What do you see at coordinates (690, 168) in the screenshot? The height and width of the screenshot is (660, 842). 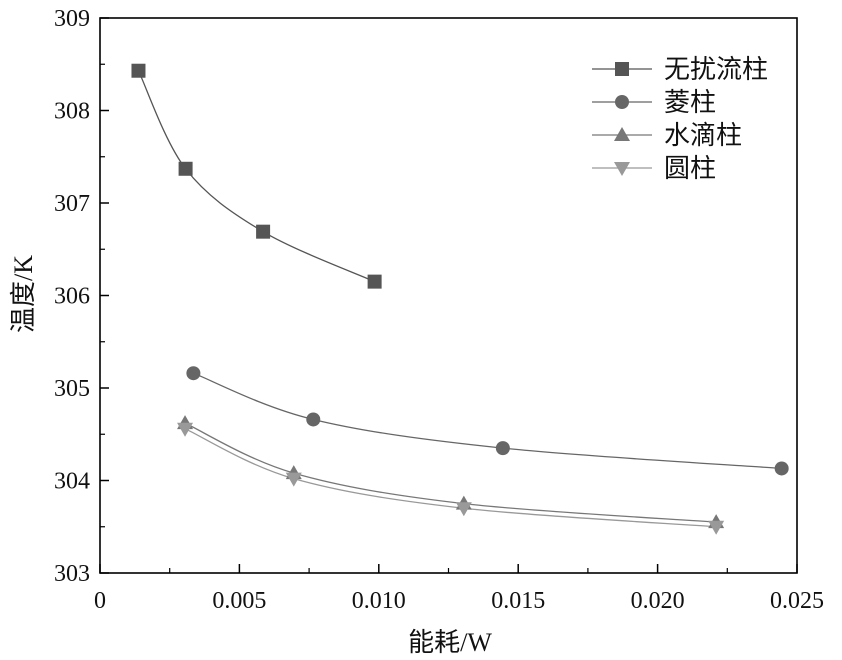 I see `legend-label: 圆柱` at bounding box center [690, 168].